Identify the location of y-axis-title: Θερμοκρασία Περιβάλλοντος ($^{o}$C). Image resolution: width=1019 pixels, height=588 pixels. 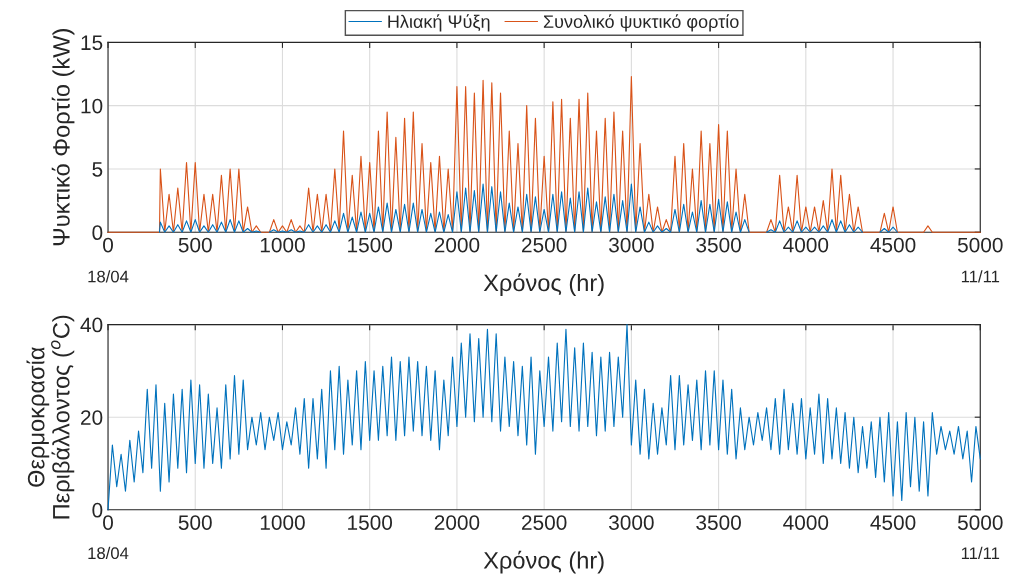
(50, 417).